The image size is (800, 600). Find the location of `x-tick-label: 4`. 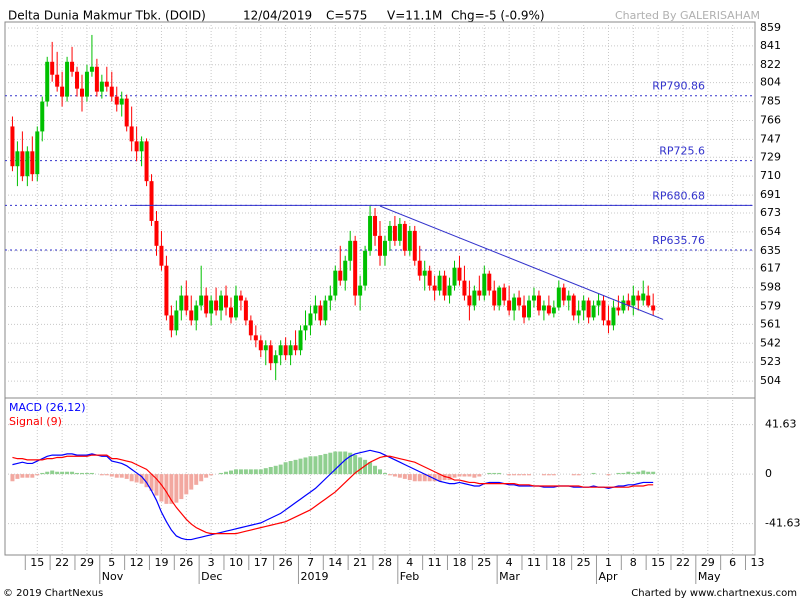

x-tick-label: 4 is located at coordinates (509, 562).